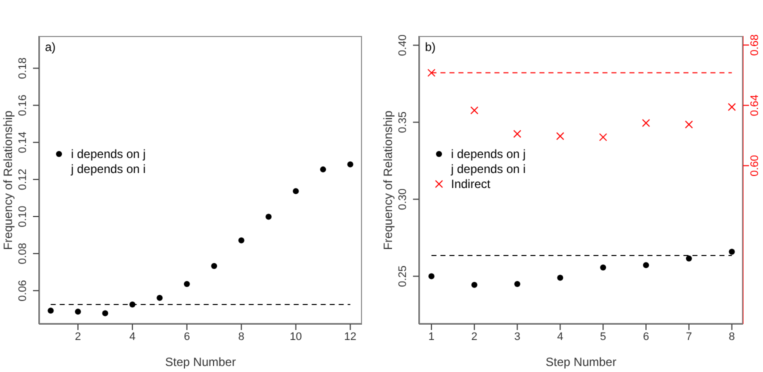  I want to click on y-tick-label: 0.30, so click(402, 199).